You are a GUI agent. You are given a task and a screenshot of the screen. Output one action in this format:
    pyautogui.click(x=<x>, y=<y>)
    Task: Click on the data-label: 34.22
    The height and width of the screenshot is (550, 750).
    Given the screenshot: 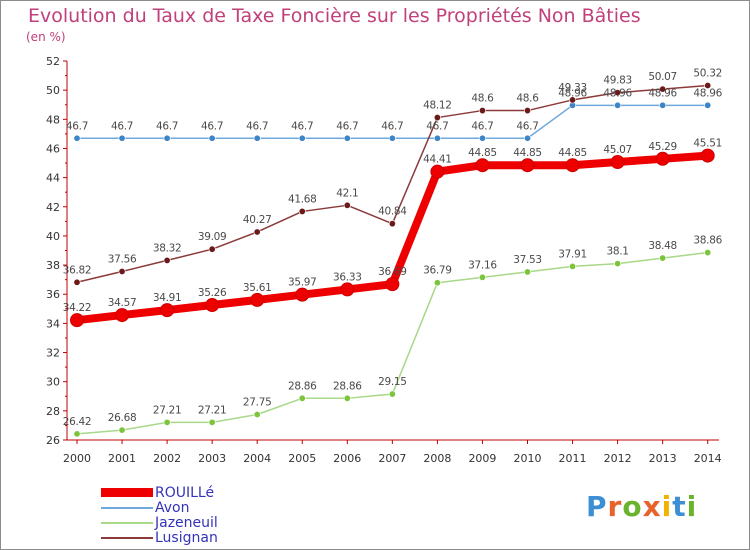 What is the action you would take?
    pyautogui.click(x=77, y=308)
    